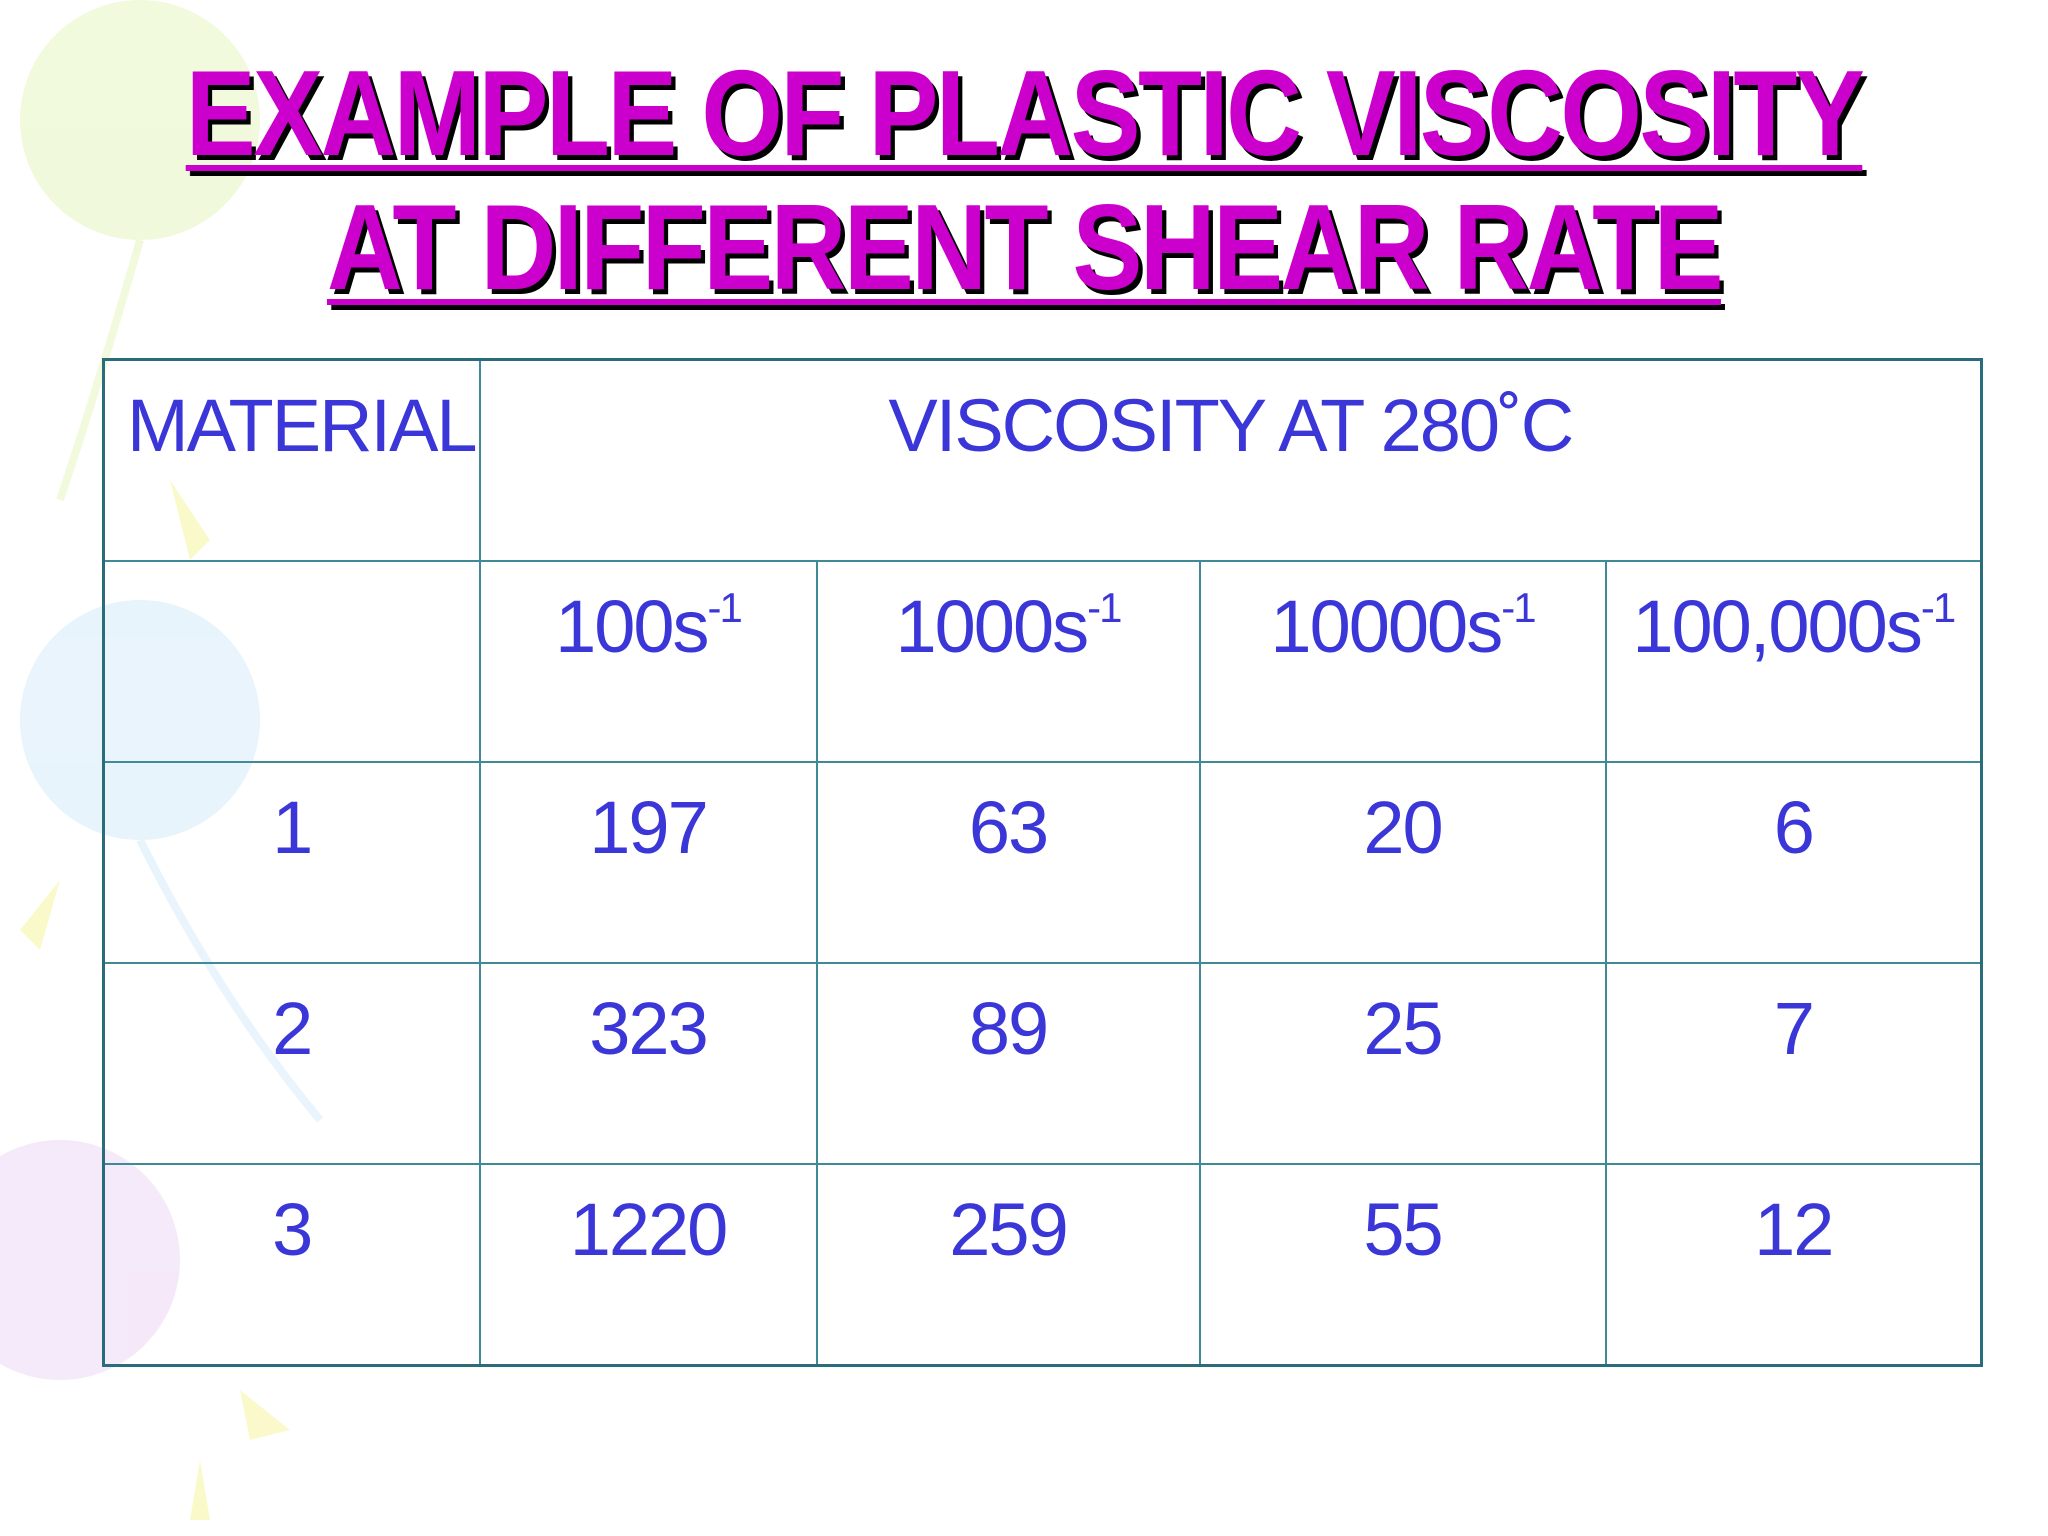 The image size is (2048, 1536). I want to click on data-row: 3 1220 259 55 12, so click(1042, 1265).